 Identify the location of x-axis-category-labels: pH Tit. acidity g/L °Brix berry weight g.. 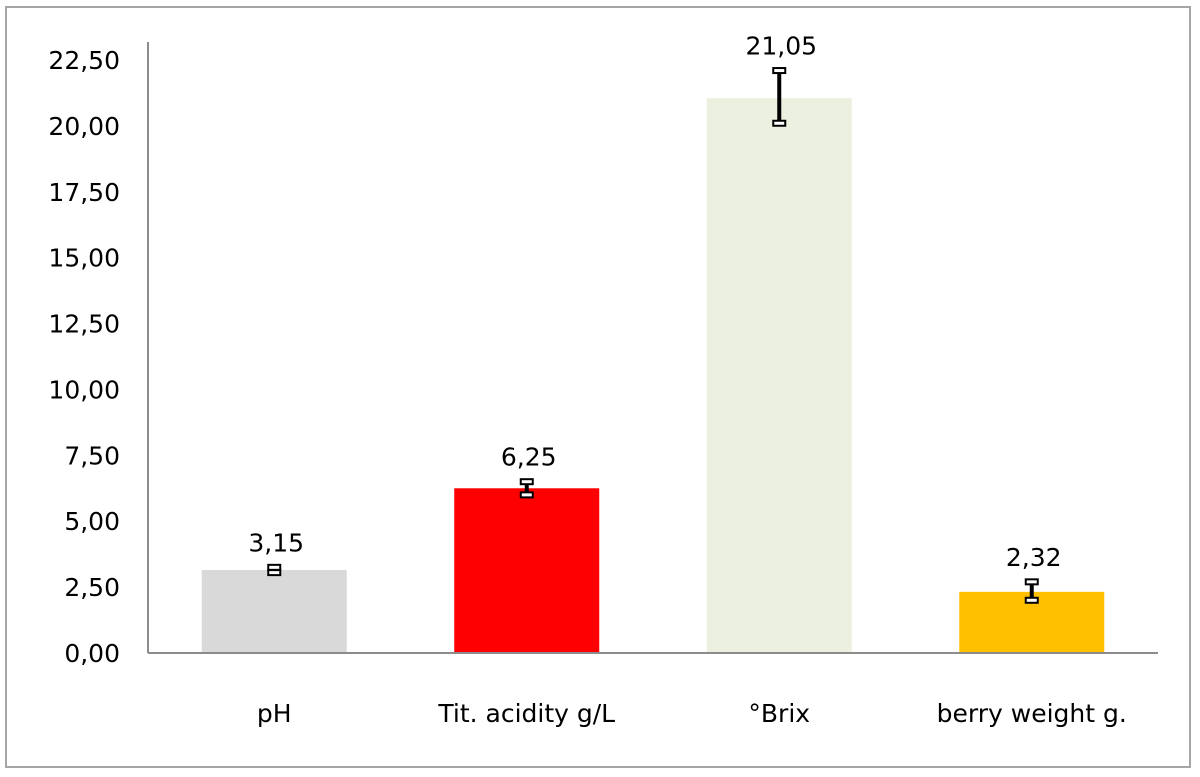
(692, 713).